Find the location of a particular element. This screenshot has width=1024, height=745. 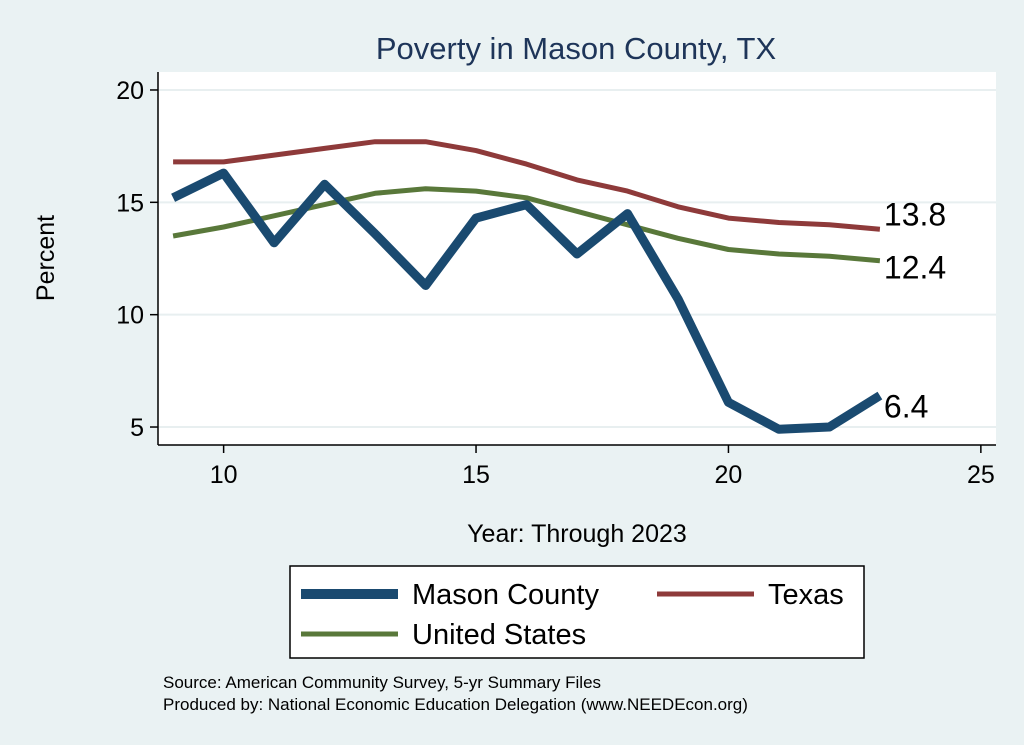

chart-title: Poverty in Mason County, TX is located at coordinates (576, 48).